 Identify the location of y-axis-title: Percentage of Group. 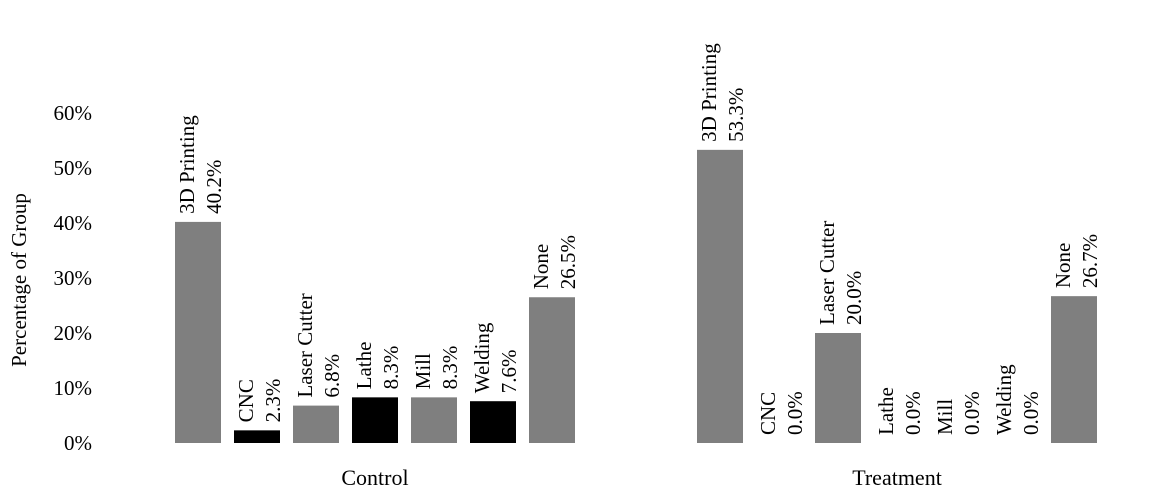
(19, 280).